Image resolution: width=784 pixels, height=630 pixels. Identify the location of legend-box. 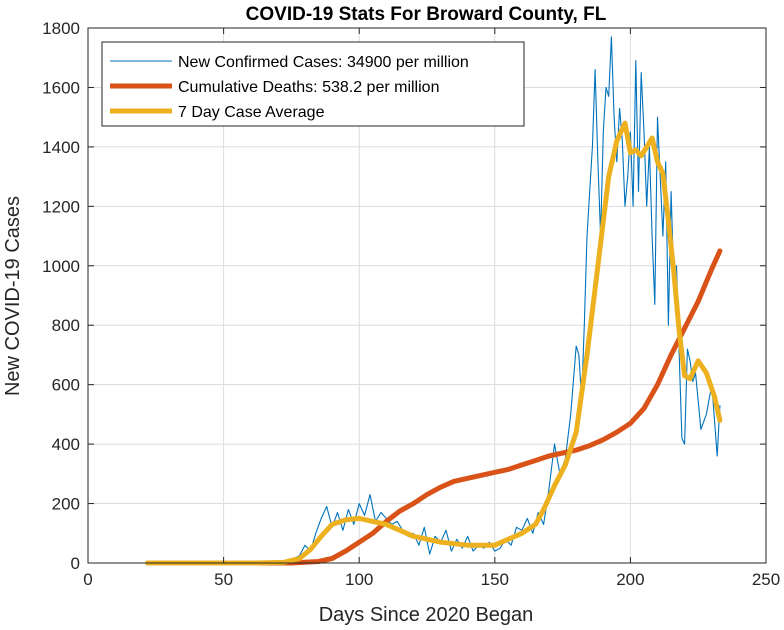
(313, 84).